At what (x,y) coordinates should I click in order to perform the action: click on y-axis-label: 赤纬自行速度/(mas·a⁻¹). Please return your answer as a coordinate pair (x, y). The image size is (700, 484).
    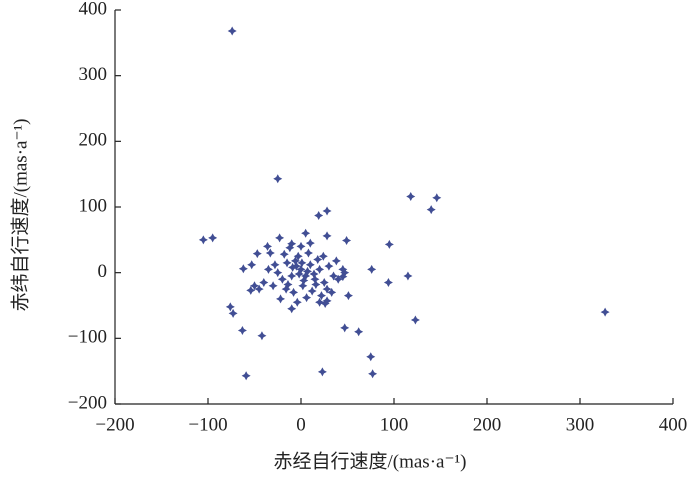
    Looking at the image, I should click on (20, 214).